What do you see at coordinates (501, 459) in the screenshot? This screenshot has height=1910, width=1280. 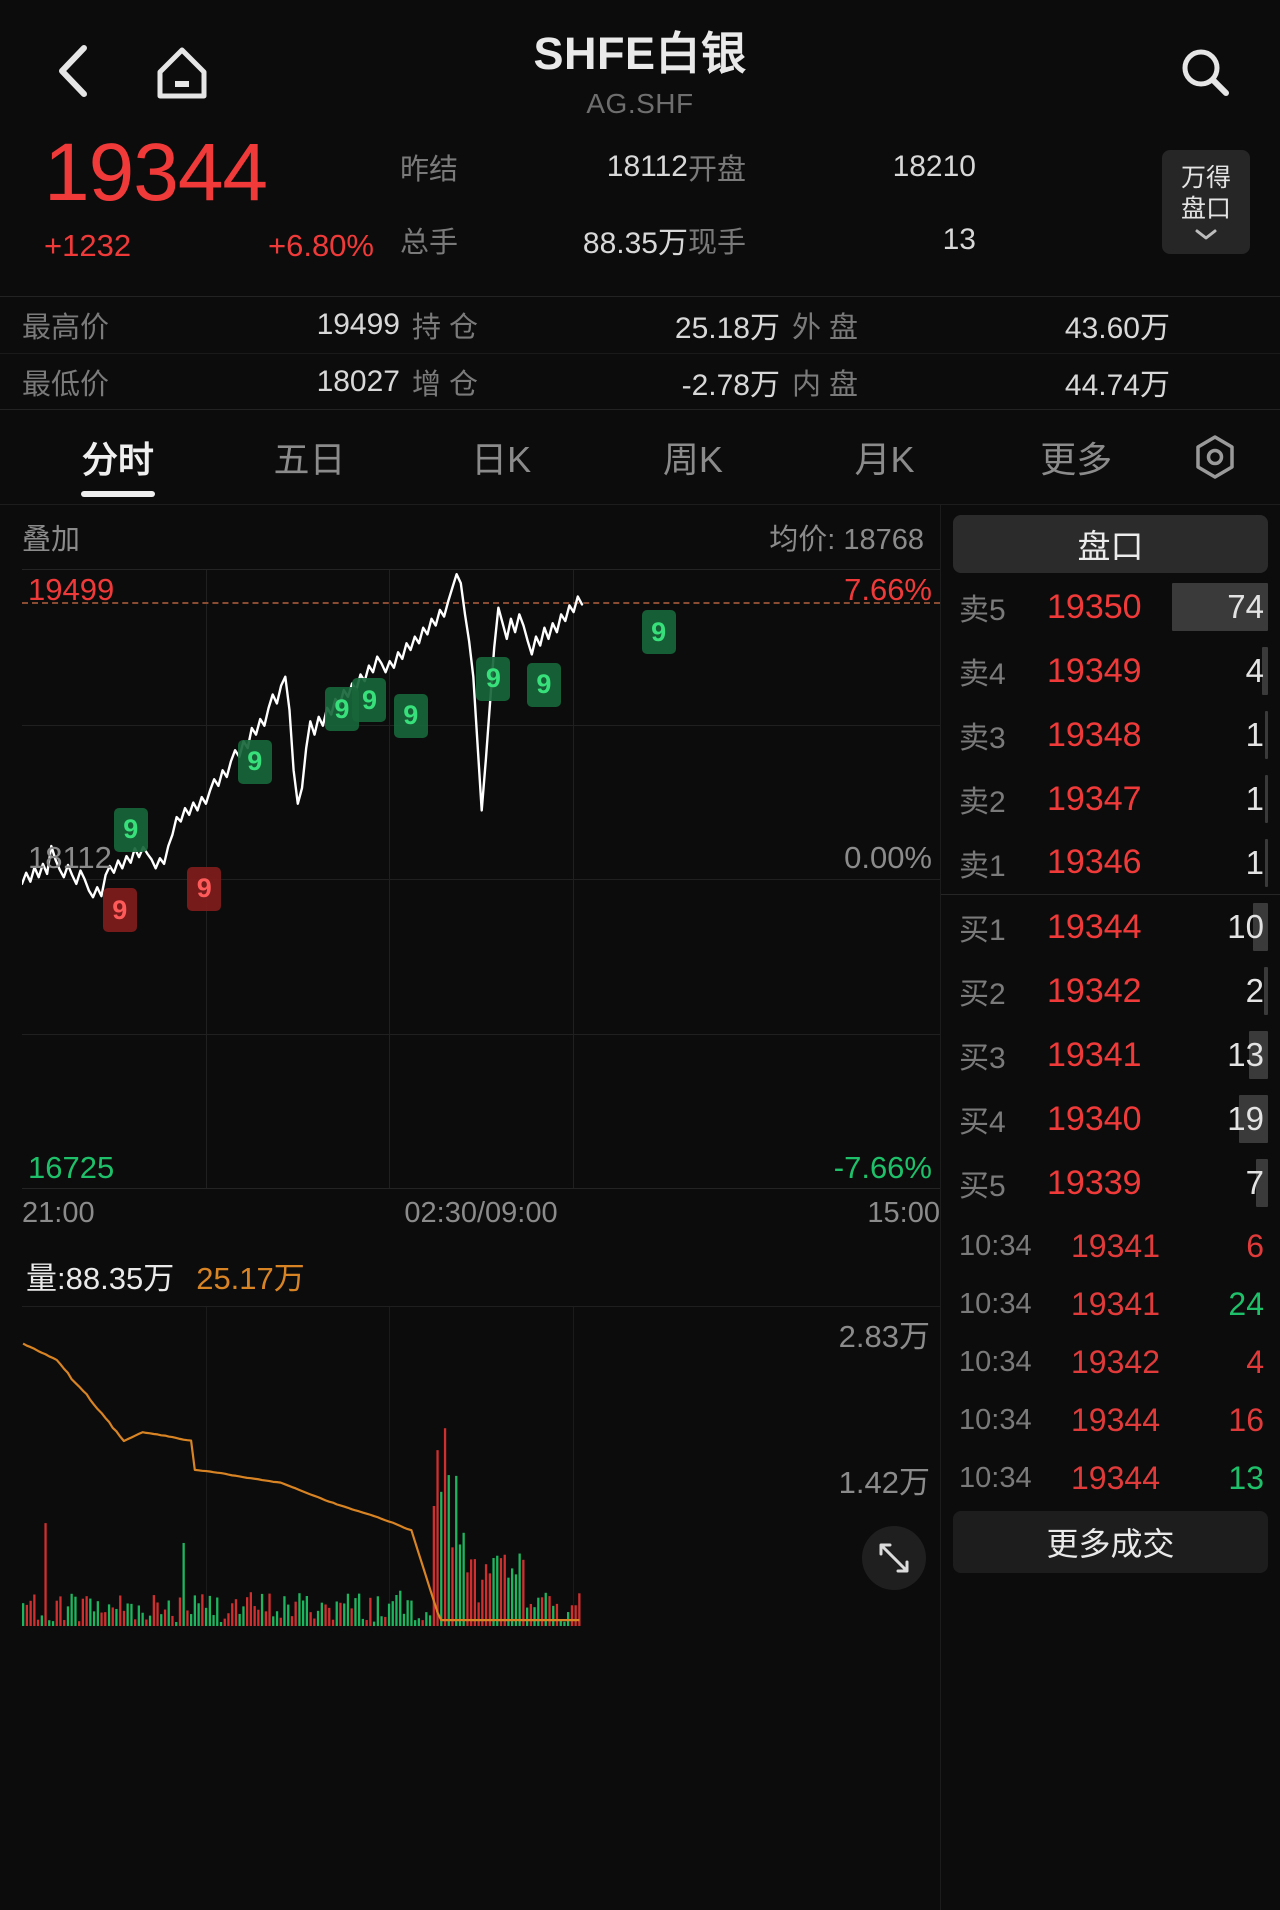 I see `tab-daily-k: 日K` at bounding box center [501, 459].